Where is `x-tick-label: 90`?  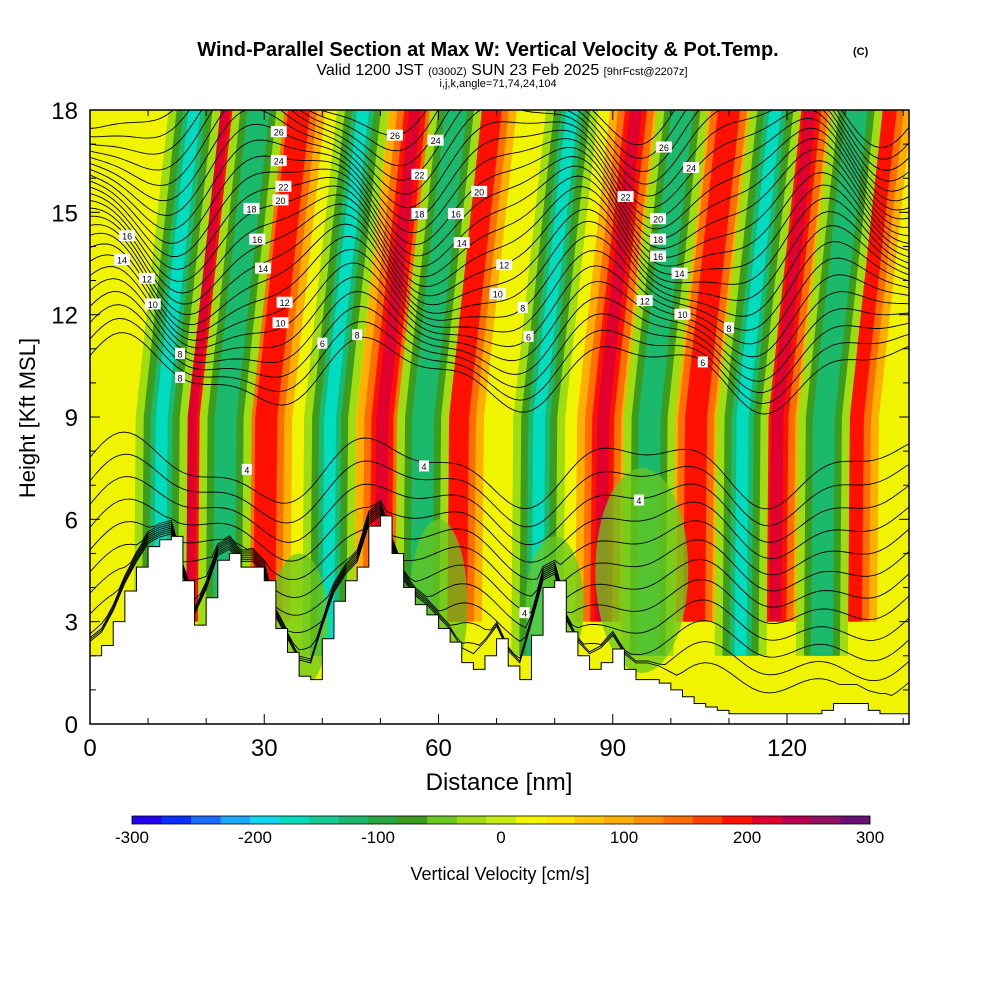
x-tick-label: 90 is located at coordinates (612, 748).